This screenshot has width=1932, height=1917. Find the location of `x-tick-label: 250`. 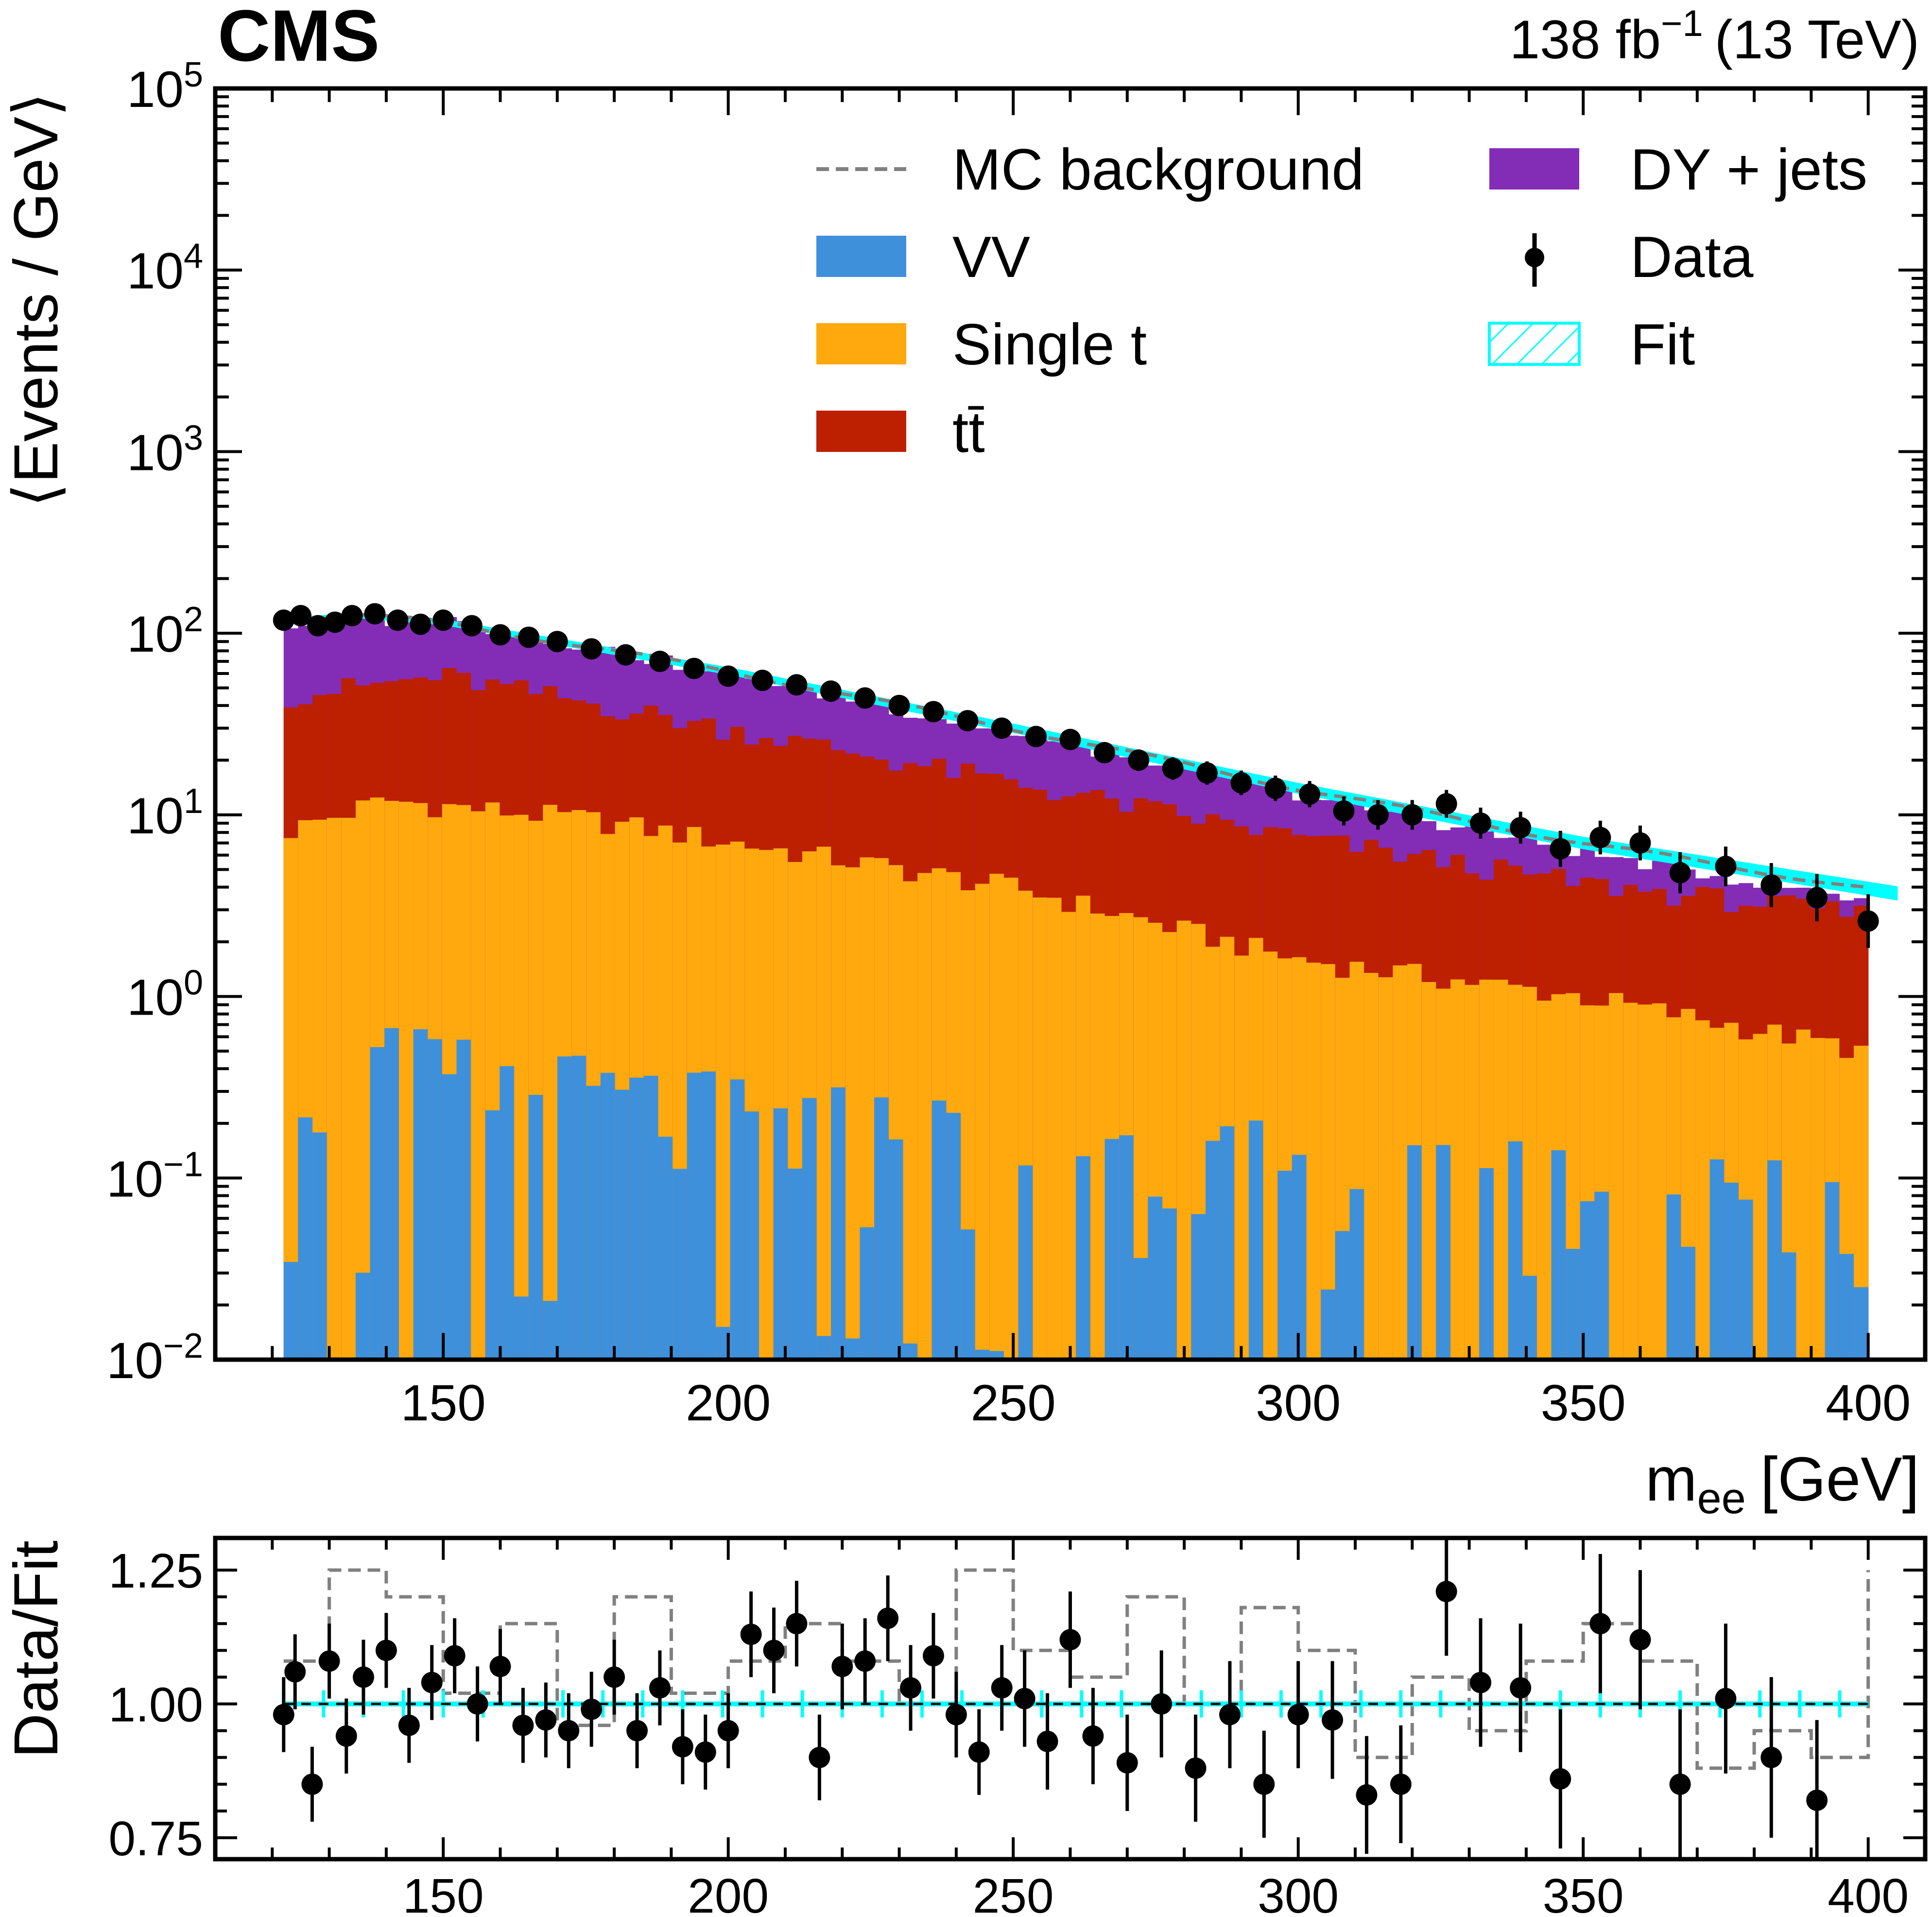

x-tick-label: 250 is located at coordinates (1013, 1404).